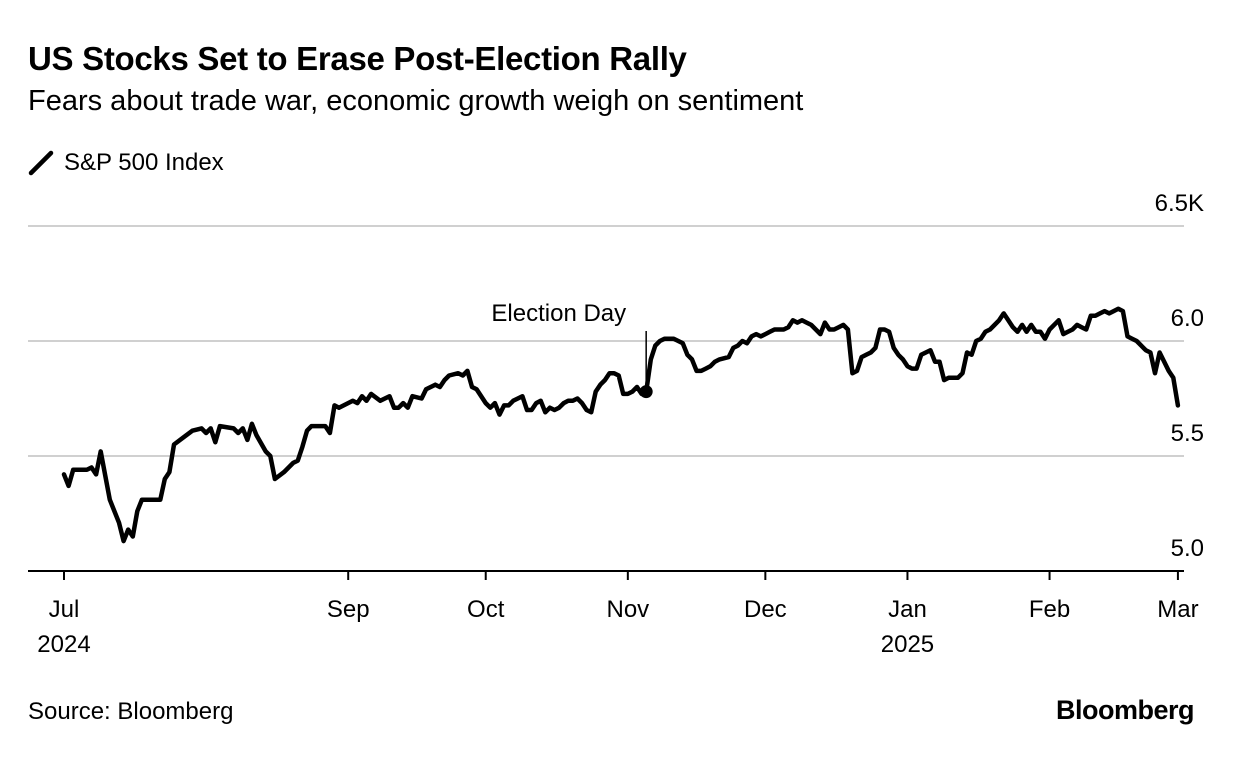  I want to click on x-tick-label: Oct, so click(486, 609).